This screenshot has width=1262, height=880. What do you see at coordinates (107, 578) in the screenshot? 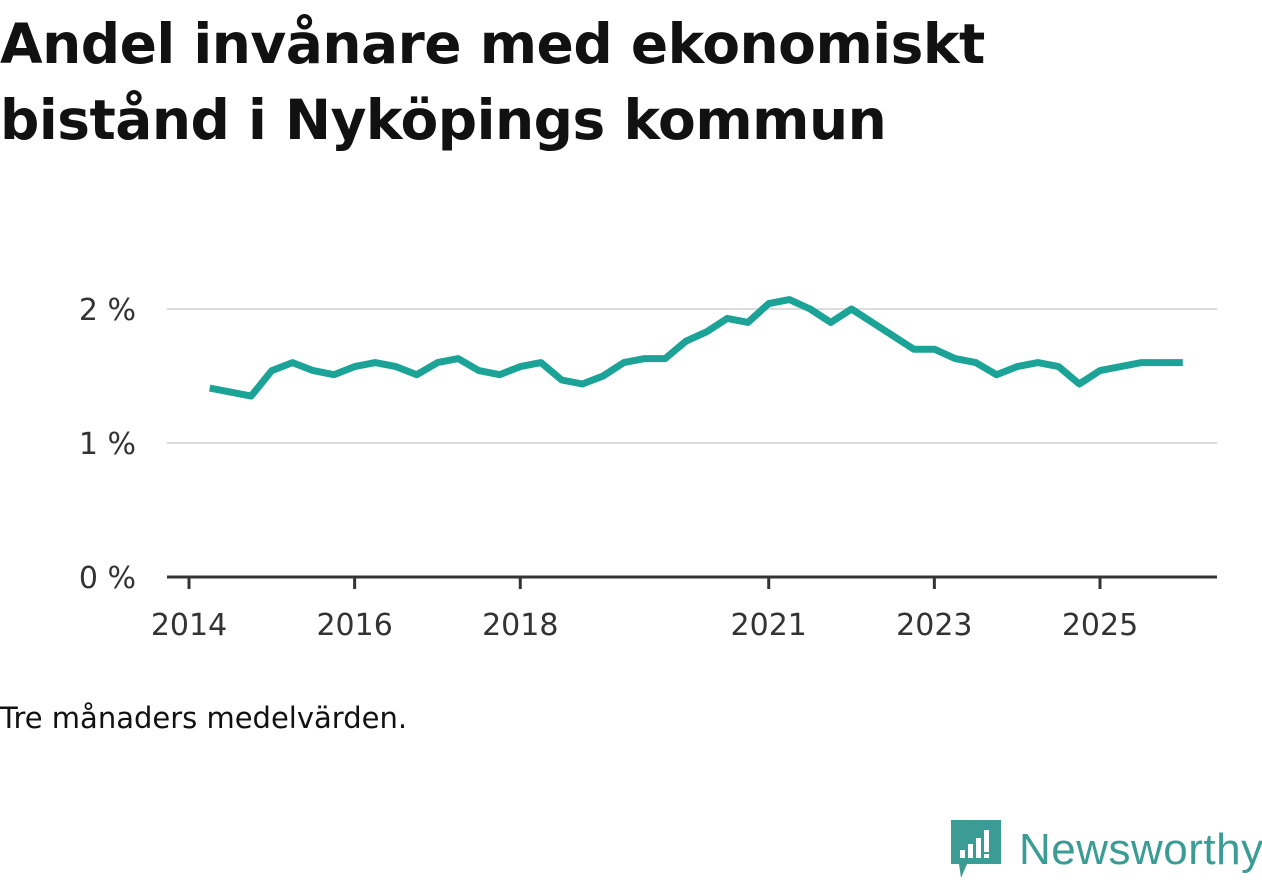
I see `y-tick-label: 0 %` at bounding box center [107, 578].